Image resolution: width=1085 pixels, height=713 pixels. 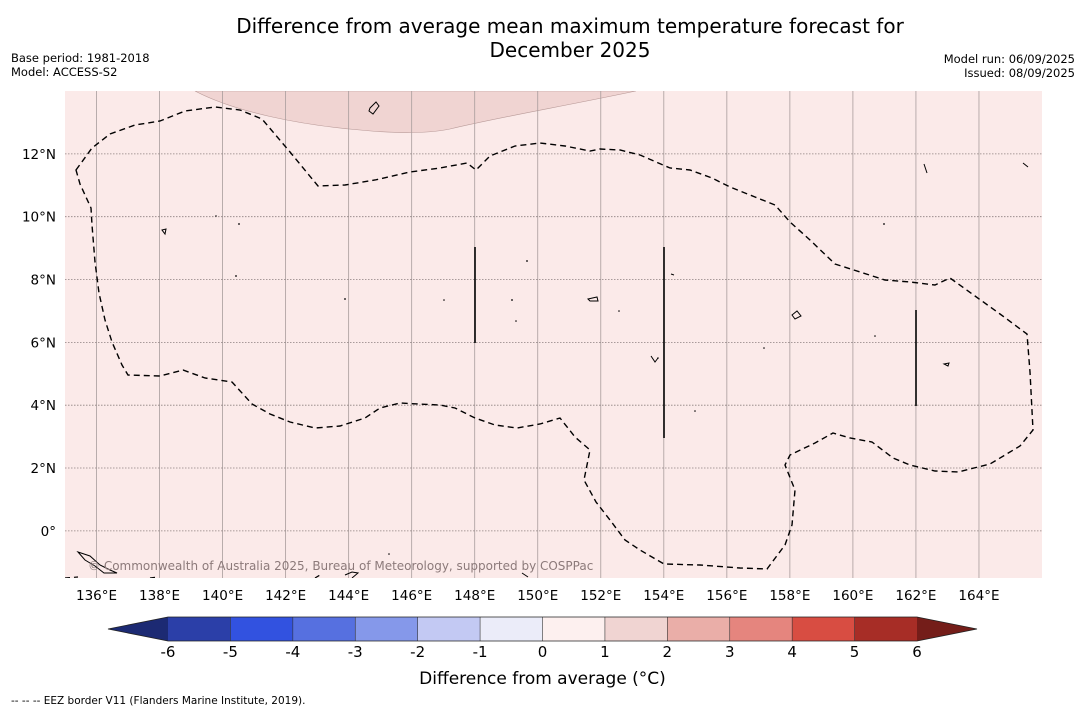 I want to click on colorbar-extend-max, so click(x=947, y=629).